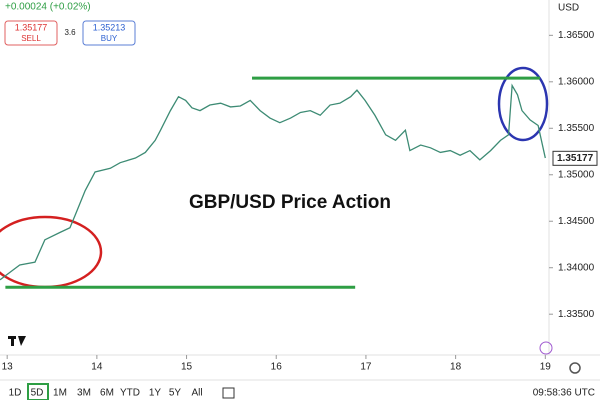  I want to click on clock: 09:58:36 UTC, so click(564, 393).